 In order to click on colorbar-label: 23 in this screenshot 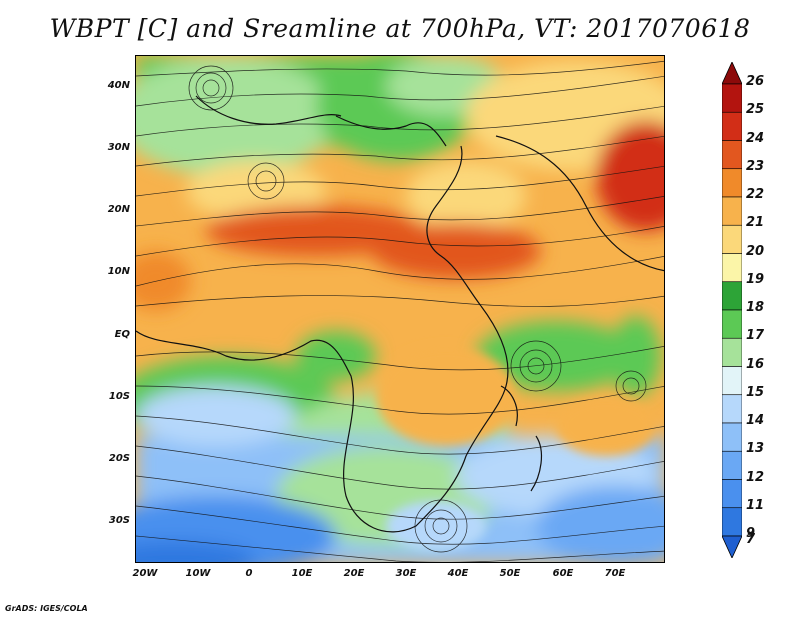, I will do `click(755, 166)`.